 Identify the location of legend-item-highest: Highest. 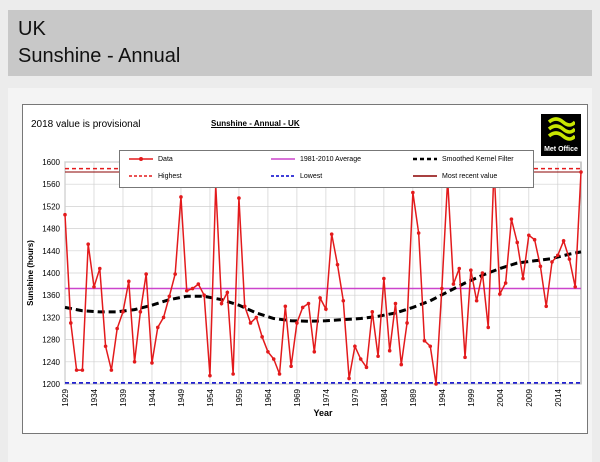
(155, 176).